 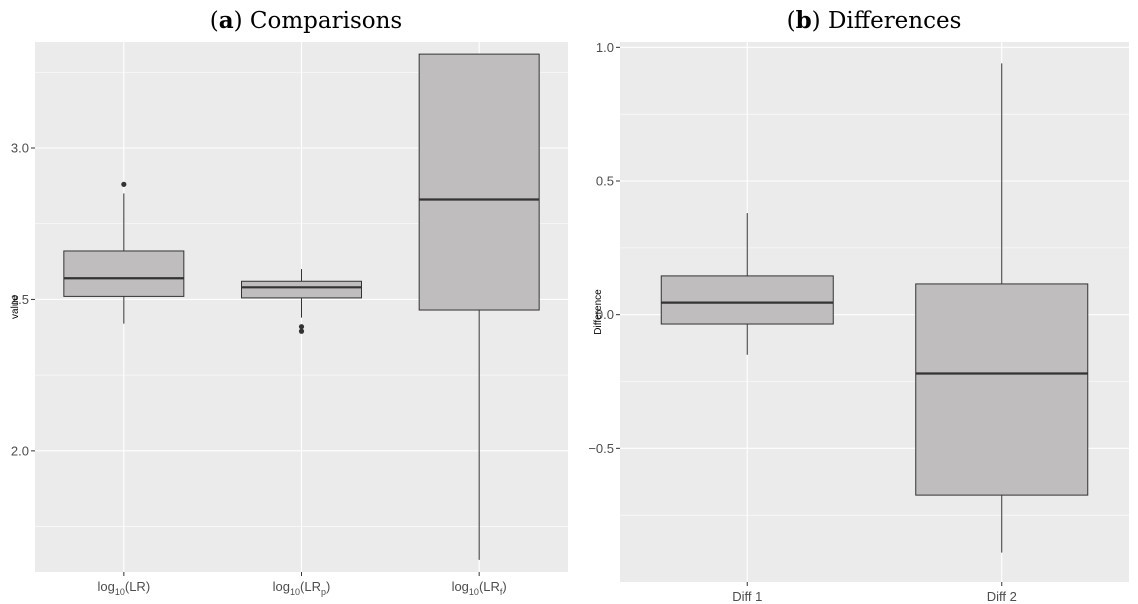 What do you see at coordinates (479, 588) in the screenshot?
I see `x-tick-label: log10(LRf)` at bounding box center [479, 588].